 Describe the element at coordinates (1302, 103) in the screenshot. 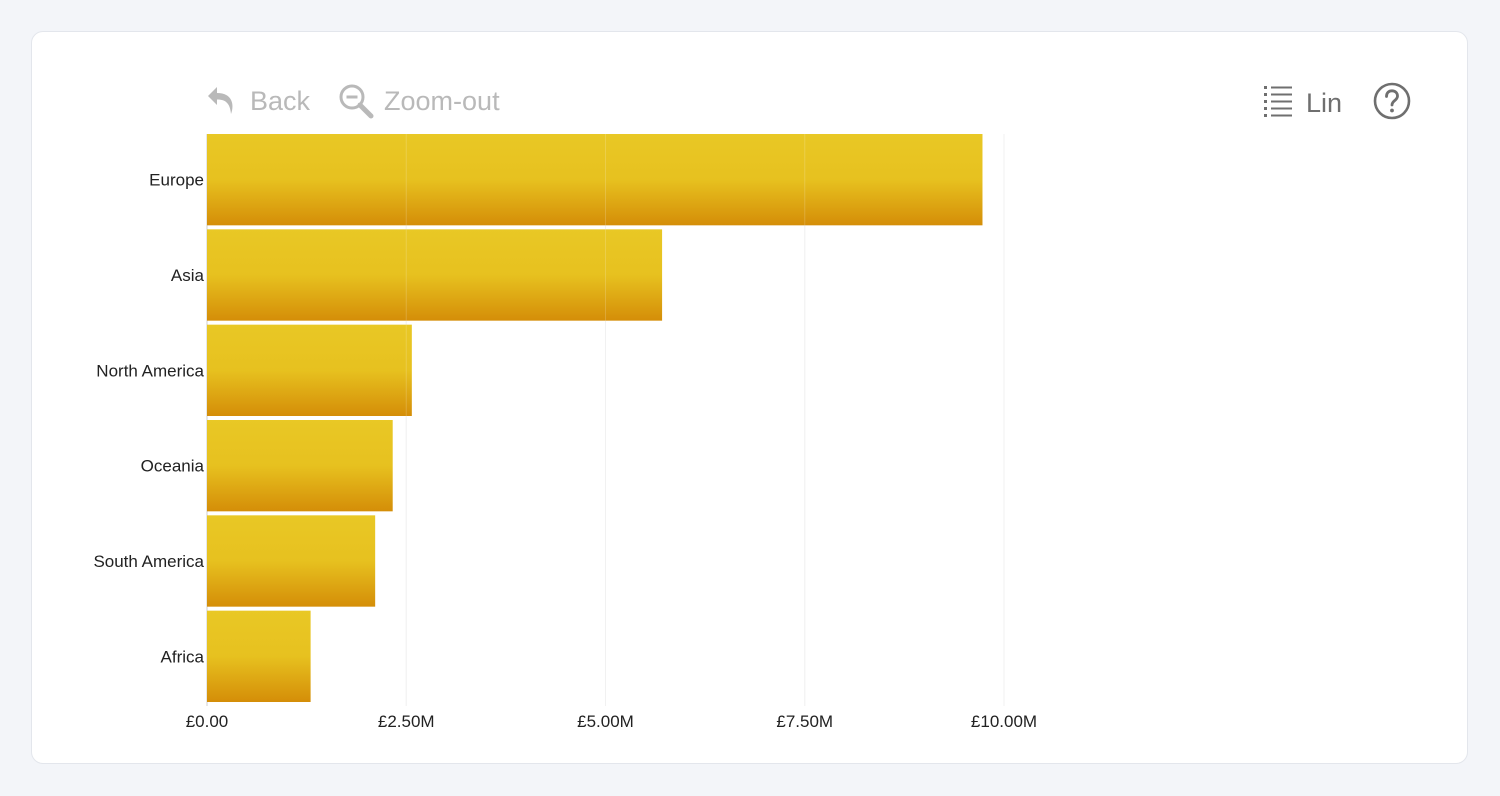

I see `scale-mode-button: Lin` at that location.